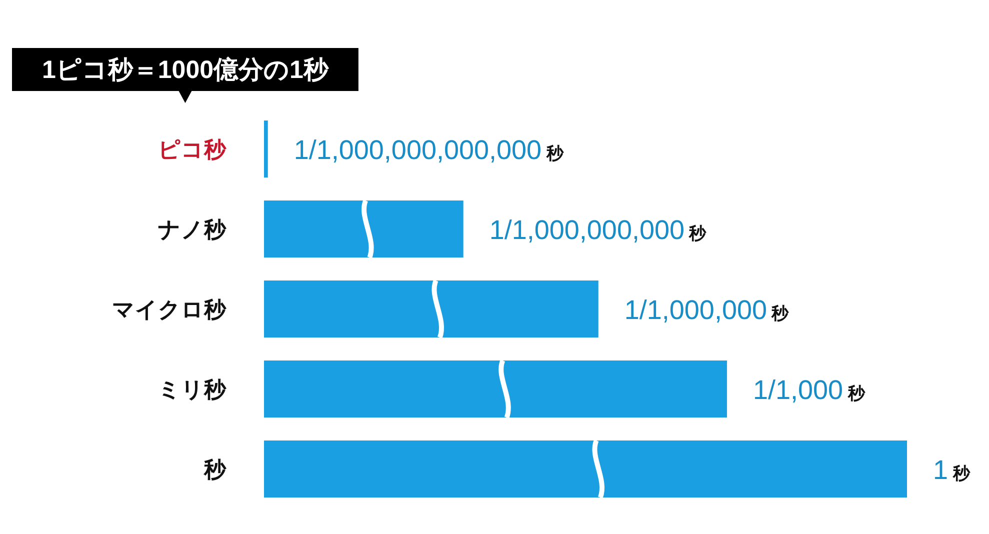 The width and height of the screenshot is (989, 534). I want to click on y-tick-label: 秒, so click(215, 469).